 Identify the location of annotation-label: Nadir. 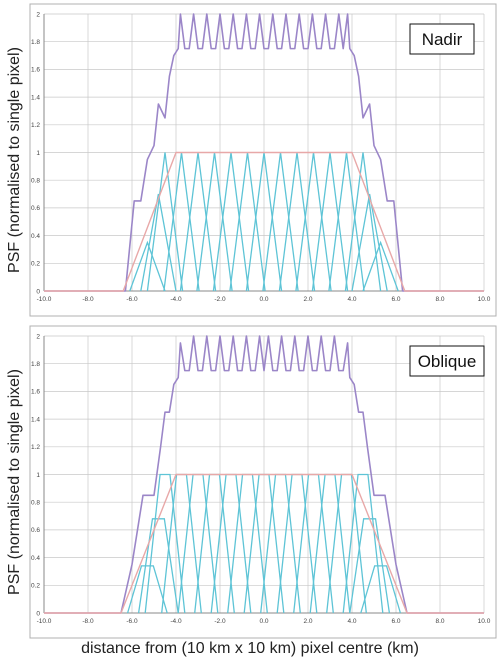
(442, 39).